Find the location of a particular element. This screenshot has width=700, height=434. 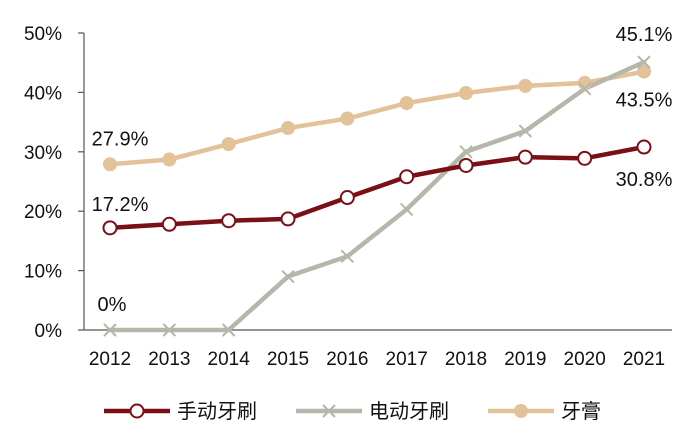

y-tick-label: 30% is located at coordinates (43, 153).